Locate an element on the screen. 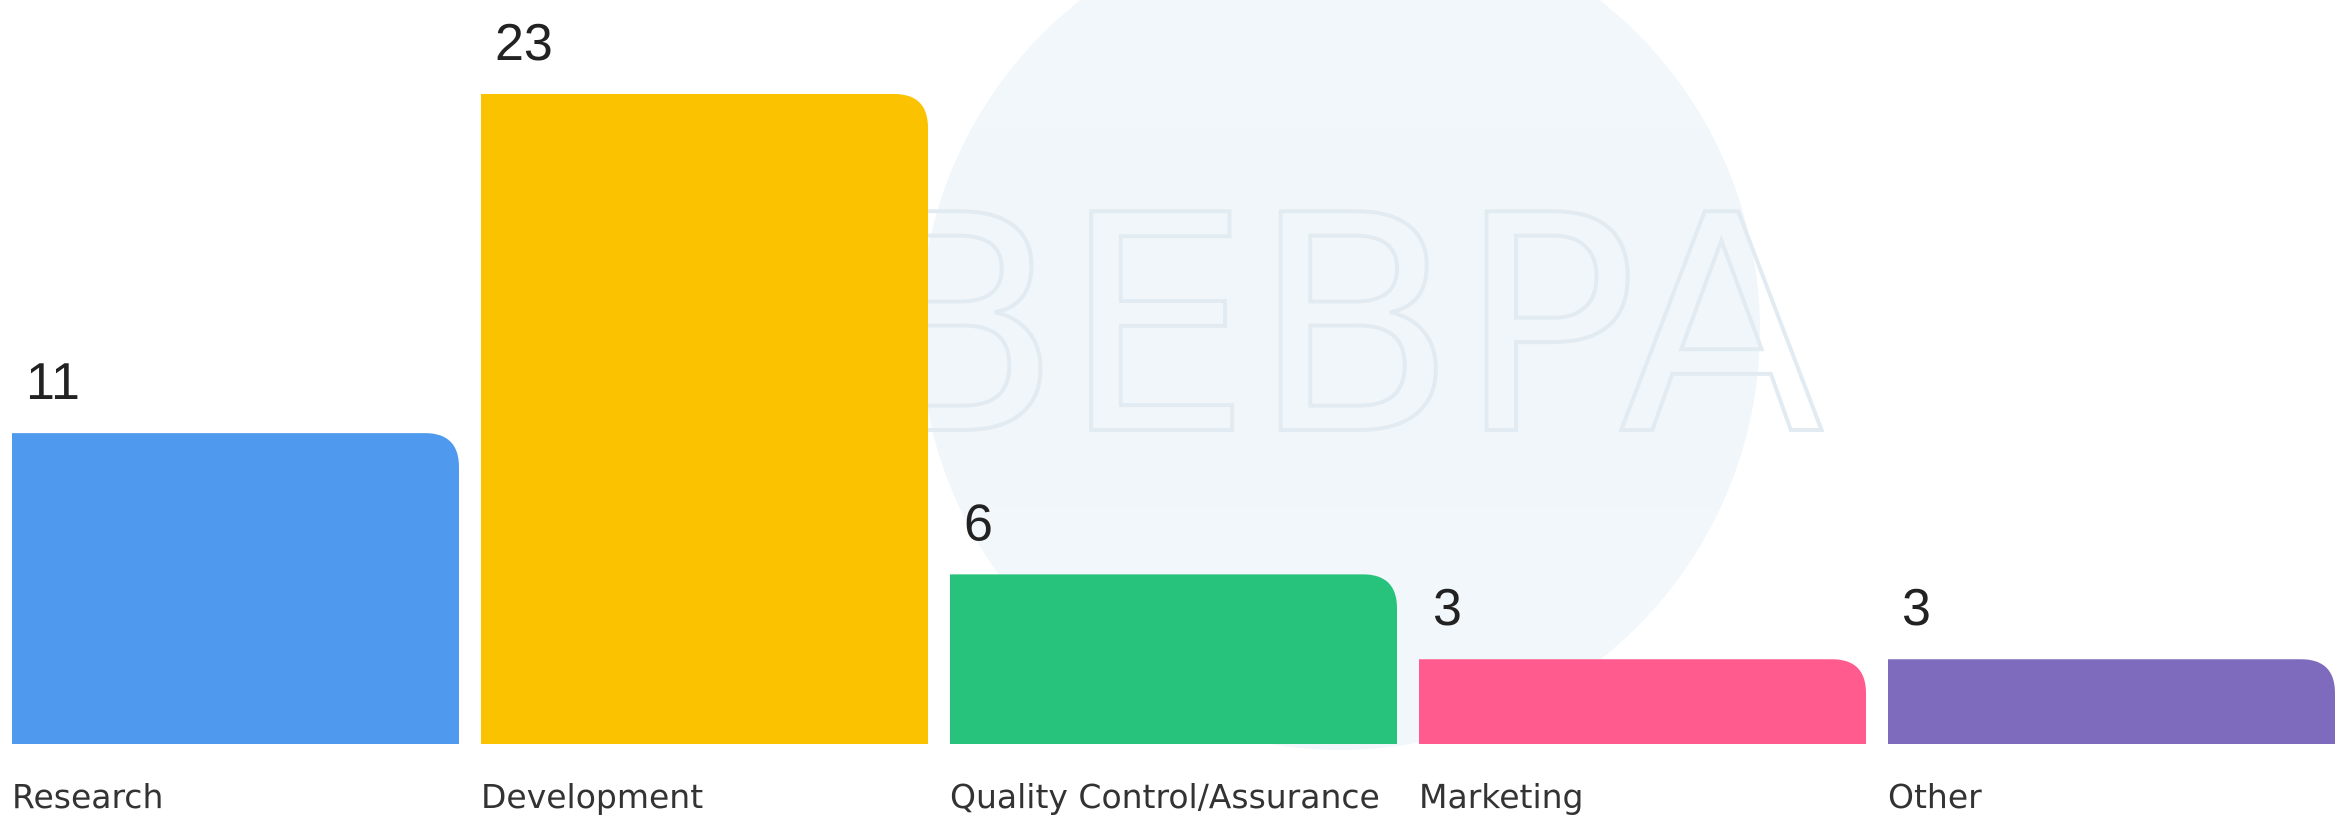 The width and height of the screenshot is (2343, 819). value-label: 6 is located at coordinates (978, 523).